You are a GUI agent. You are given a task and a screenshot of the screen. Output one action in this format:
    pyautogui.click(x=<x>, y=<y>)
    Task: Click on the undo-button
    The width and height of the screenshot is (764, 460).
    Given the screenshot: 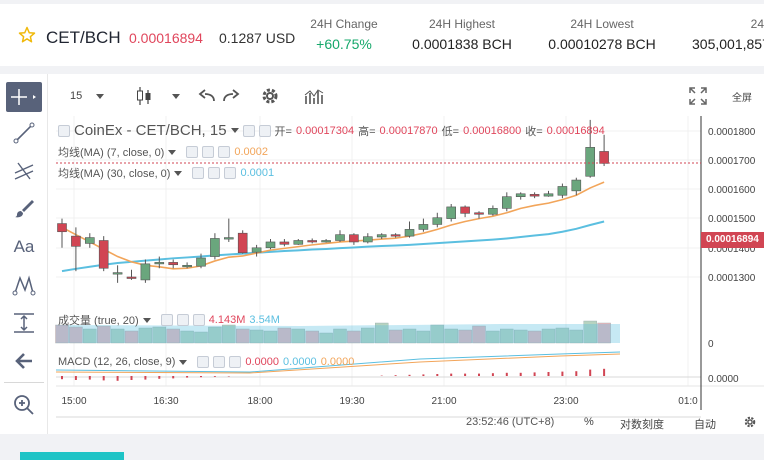 What is the action you would take?
    pyautogui.click(x=207, y=96)
    